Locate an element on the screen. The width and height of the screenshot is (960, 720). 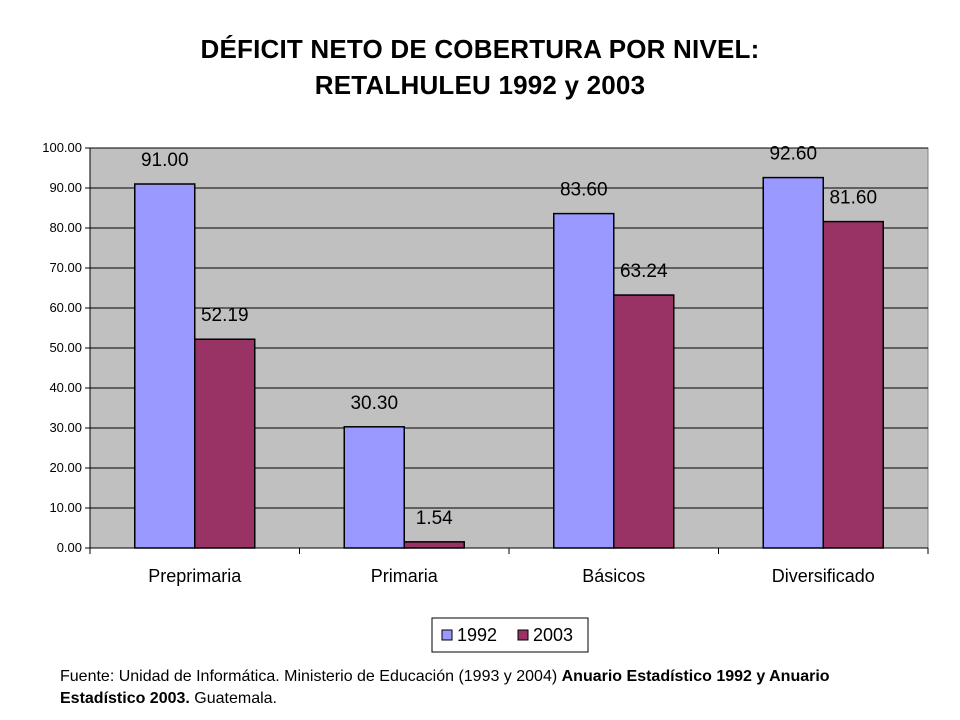
legend-swatch-2003 is located at coordinates (523, 635).